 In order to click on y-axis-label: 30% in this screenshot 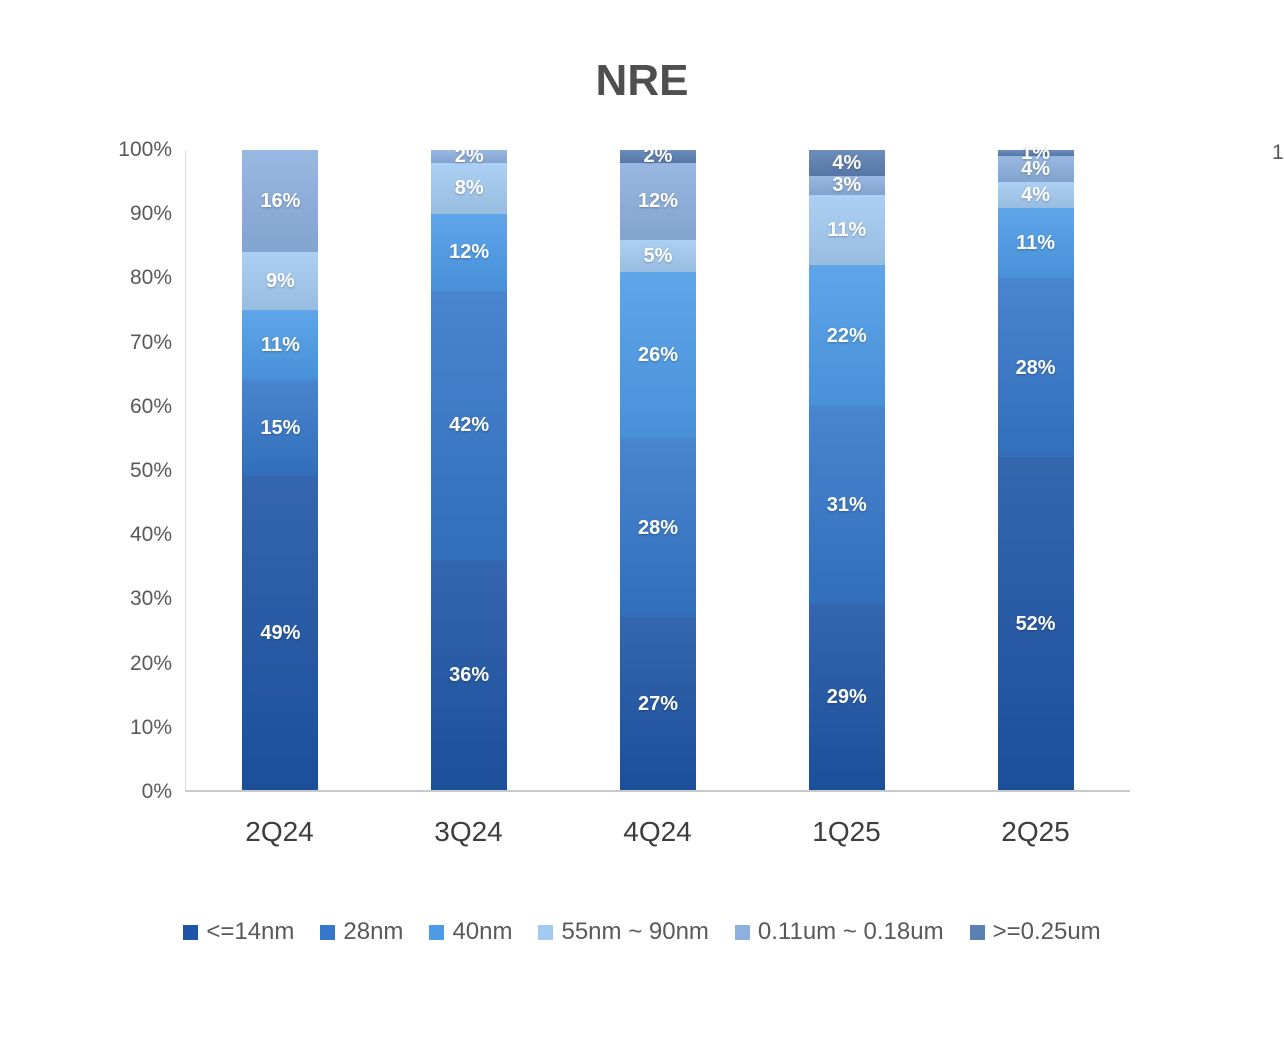, I will do `click(150, 599)`.